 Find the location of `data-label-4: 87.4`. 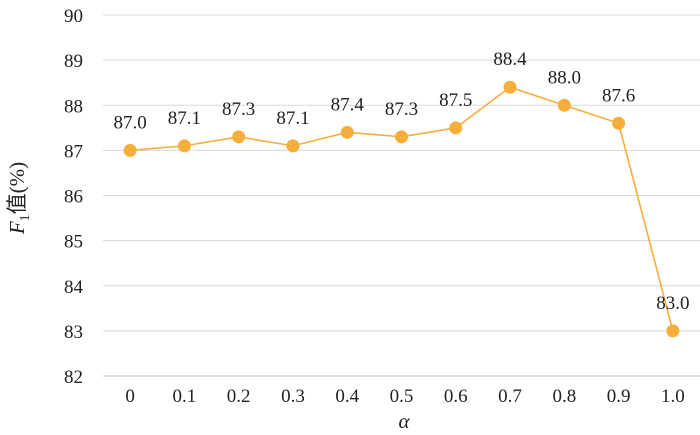

data-label-4: 87.4 is located at coordinates (348, 104).